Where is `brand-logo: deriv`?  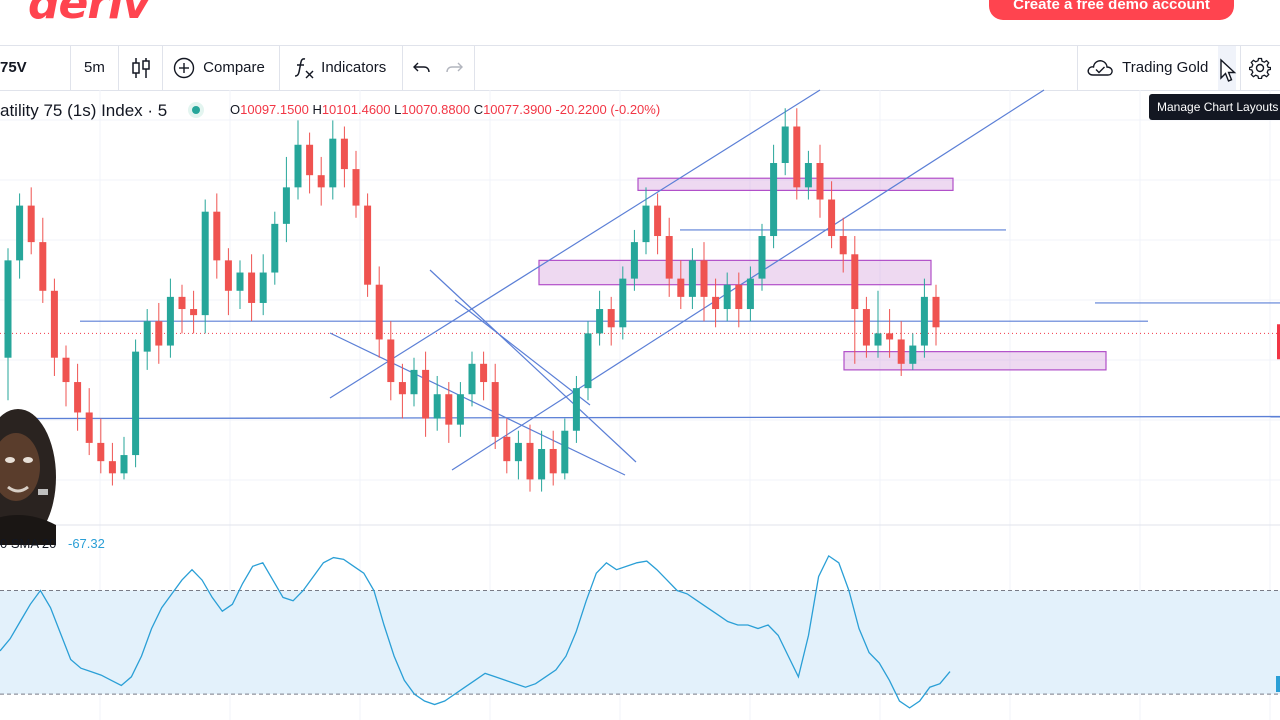 brand-logo: deriv is located at coordinates (89, 14).